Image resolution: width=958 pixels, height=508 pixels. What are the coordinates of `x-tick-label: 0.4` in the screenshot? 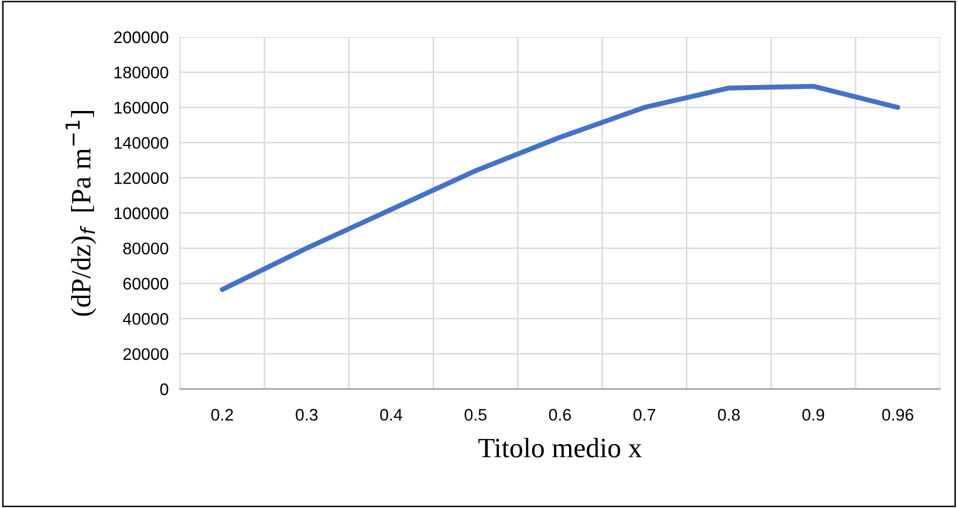 It's located at (391, 414).